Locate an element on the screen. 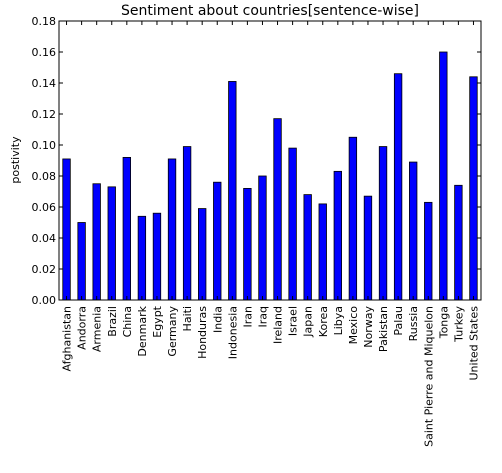  x-tick-label: Armenia is located at coordinates (97, 329).